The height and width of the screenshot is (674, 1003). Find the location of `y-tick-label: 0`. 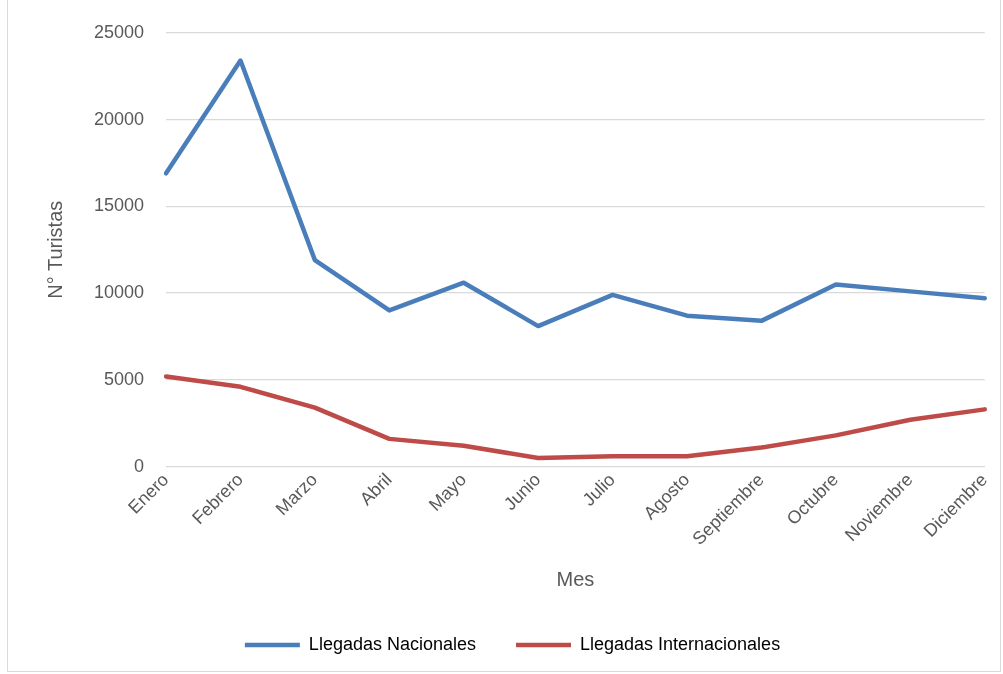

y-tick-label: 0 is located at coordinates (139, 465).